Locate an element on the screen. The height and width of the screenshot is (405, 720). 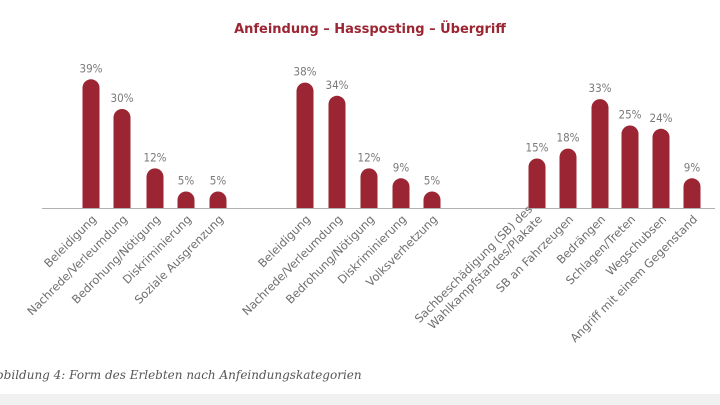
bottom-band is located at coordinates (360, 399).